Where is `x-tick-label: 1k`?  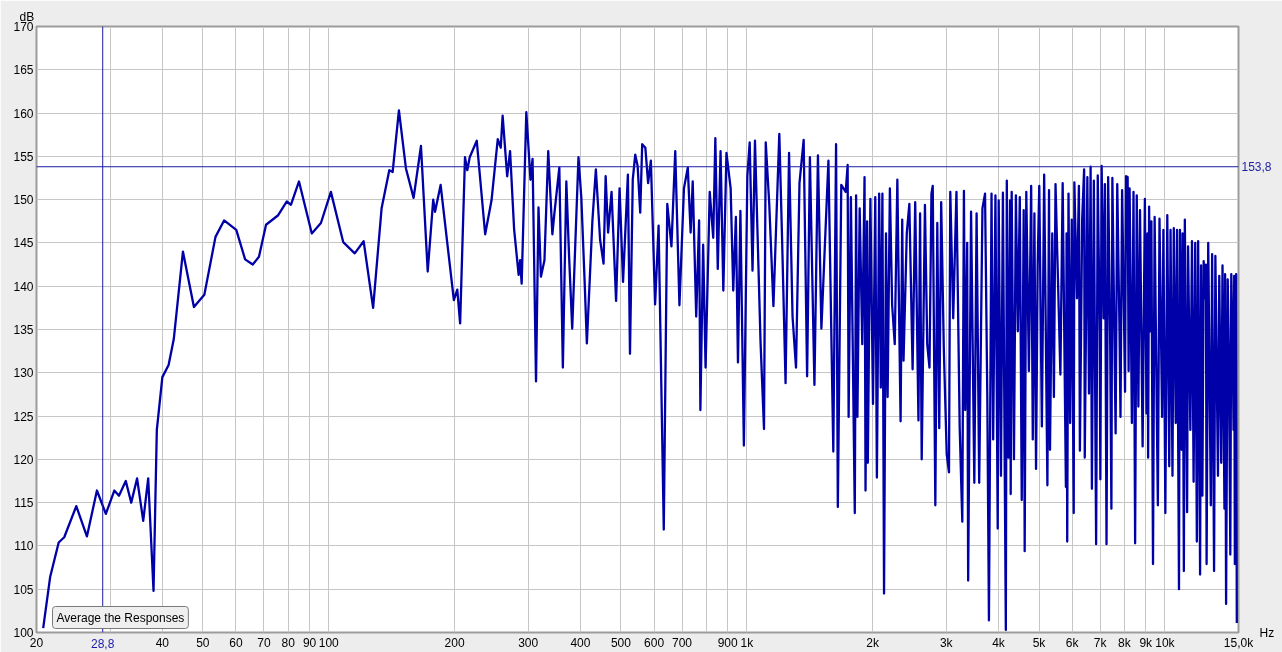 x-tick-label: 1k is located at coordinates (747, 642).